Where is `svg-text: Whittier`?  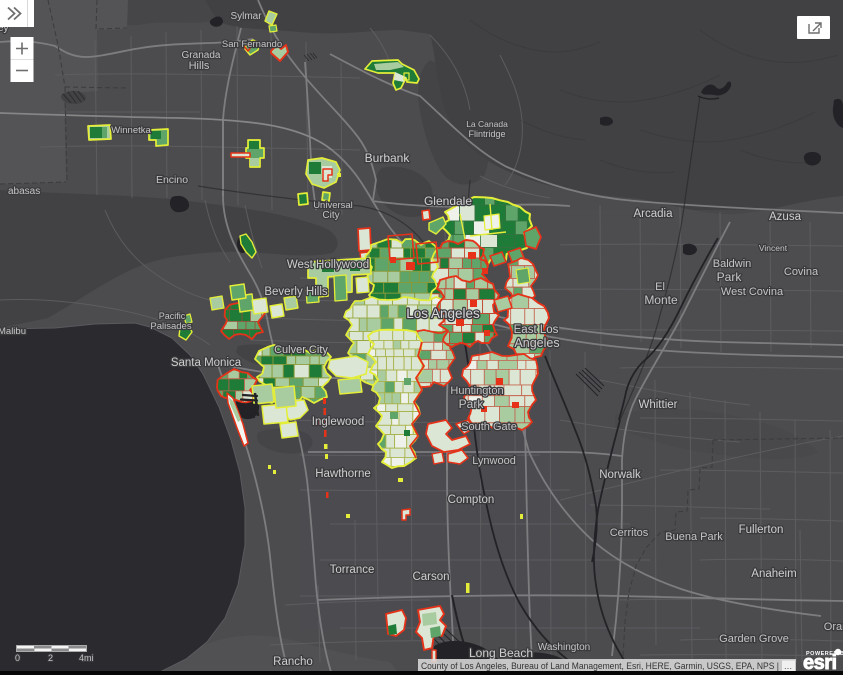 svg-text: Whittier is located at coordinates (658, 405).